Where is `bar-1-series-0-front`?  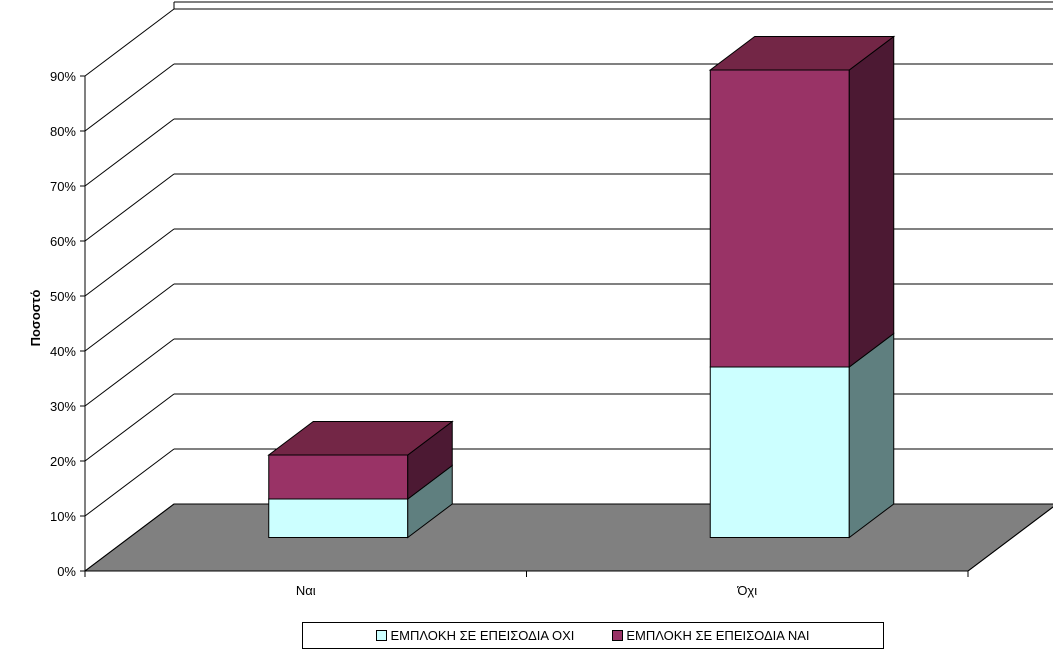
bar-1-series-0-front is located at coordinates (779, 452).